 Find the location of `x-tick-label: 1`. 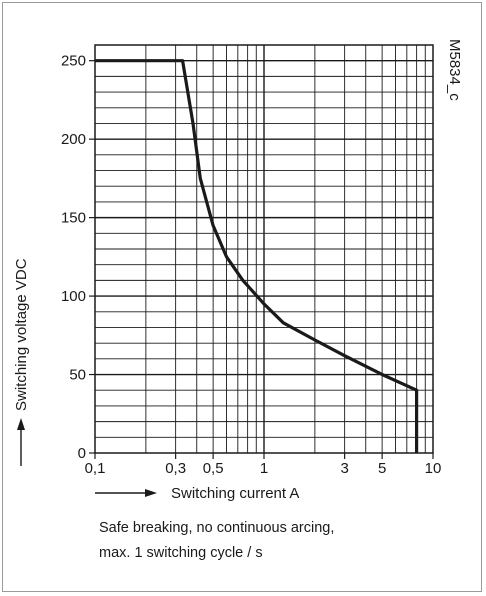

x-tick-label: 1 is located at coordinates (264, 468).